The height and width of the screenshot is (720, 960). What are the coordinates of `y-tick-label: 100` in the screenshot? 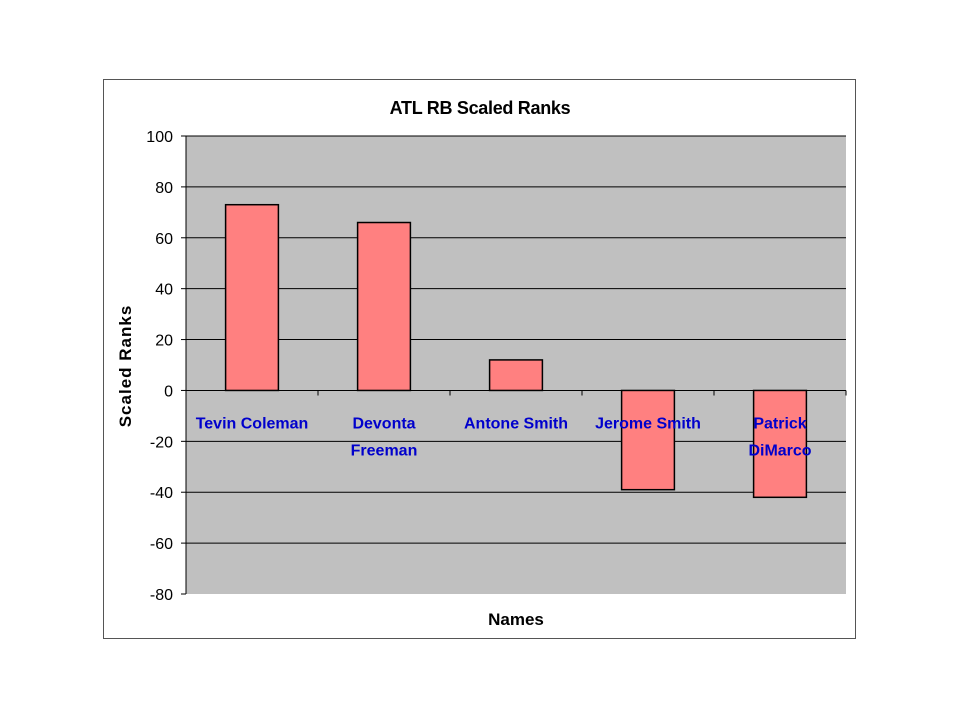 It's located at (159, 137).